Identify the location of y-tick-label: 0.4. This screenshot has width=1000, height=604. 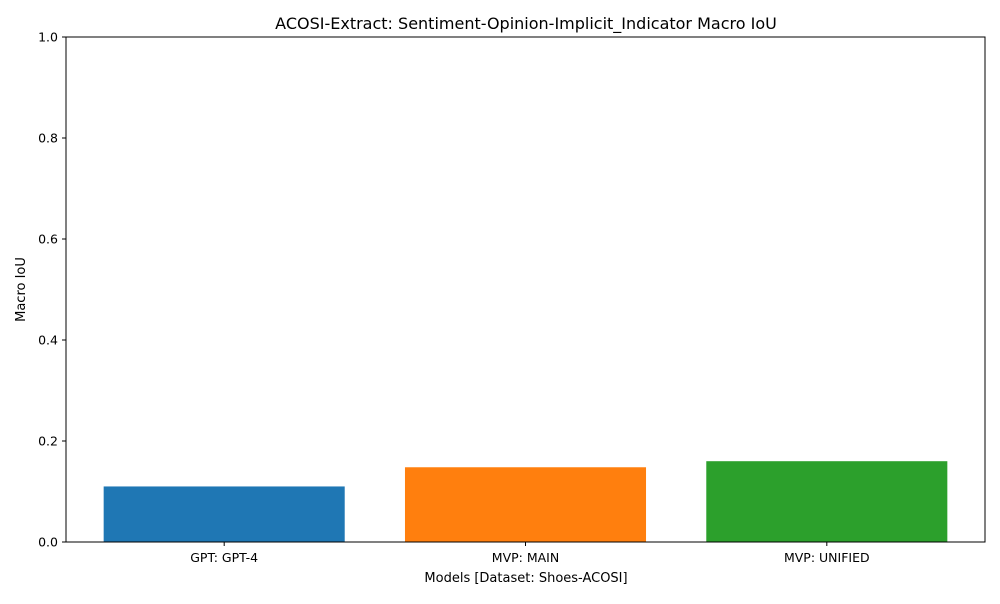
(48, 340).